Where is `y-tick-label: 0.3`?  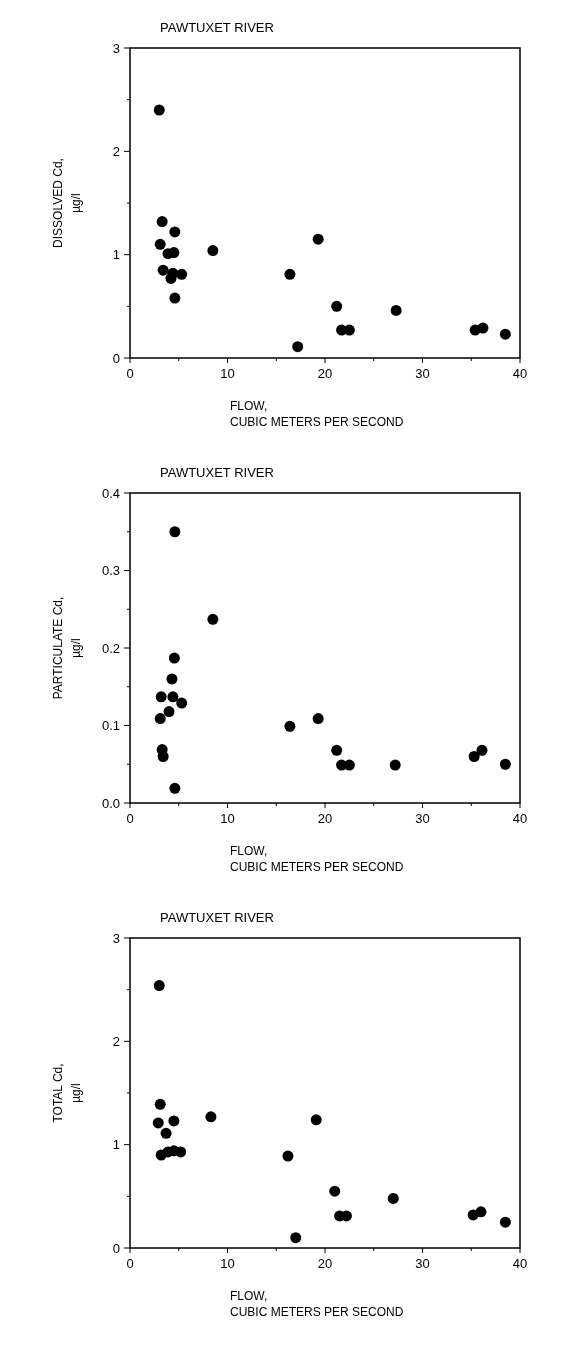 y-tick-label: 0.3 is located at coordinates (110, 570).